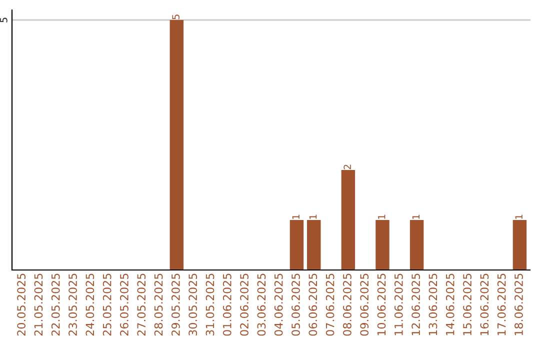 The image size is (540, 340). I want to click on x-tick-label: 24.05.2025, so click(90, 305).